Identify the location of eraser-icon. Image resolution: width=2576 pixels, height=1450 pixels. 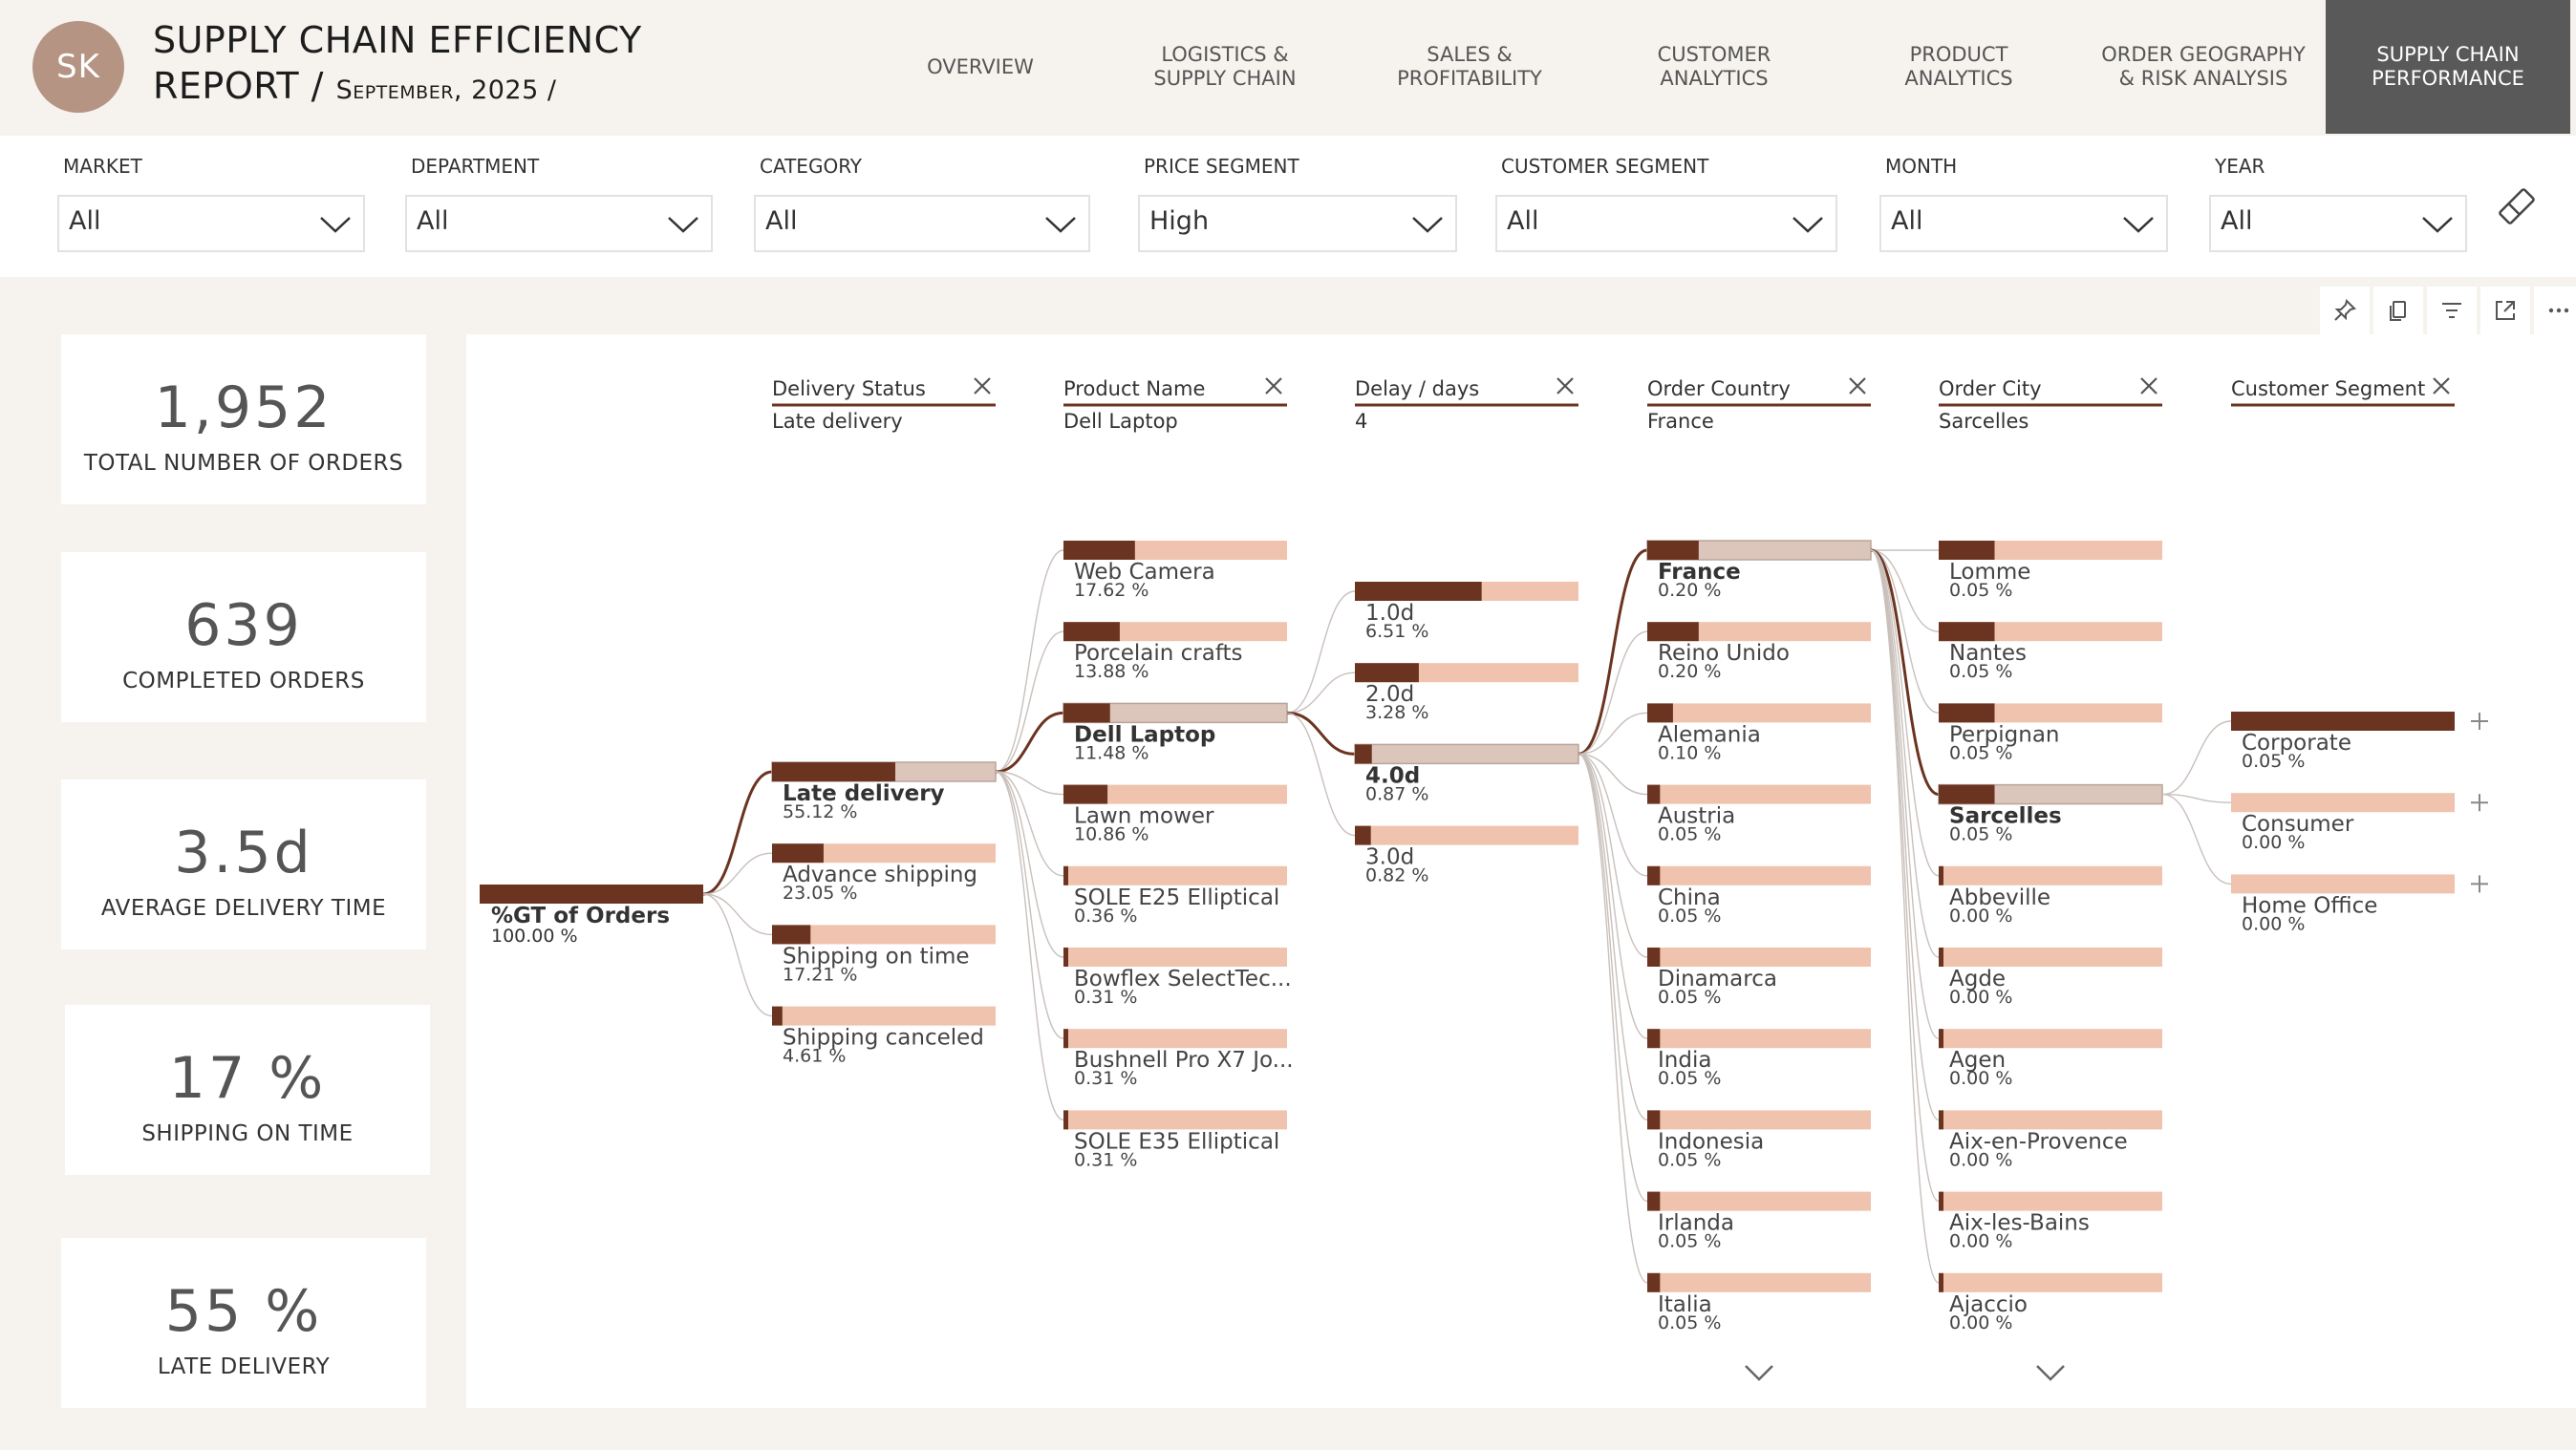
(2517, 206).